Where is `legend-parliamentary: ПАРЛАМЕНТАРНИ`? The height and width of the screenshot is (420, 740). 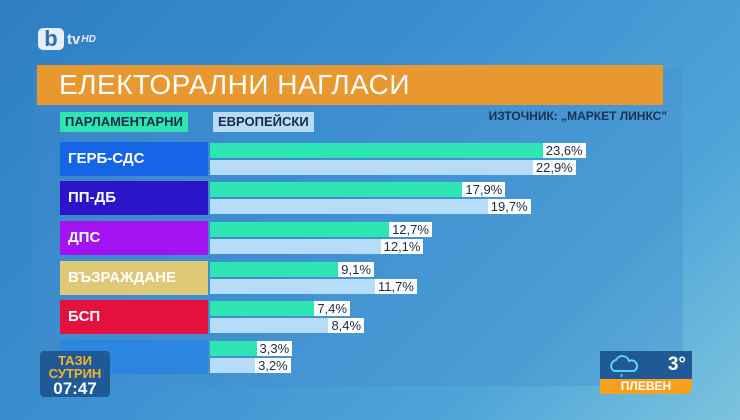
legend-parliamentary: ПАРЛАМЕНТАРНИ is located at coordinates (124, 122).